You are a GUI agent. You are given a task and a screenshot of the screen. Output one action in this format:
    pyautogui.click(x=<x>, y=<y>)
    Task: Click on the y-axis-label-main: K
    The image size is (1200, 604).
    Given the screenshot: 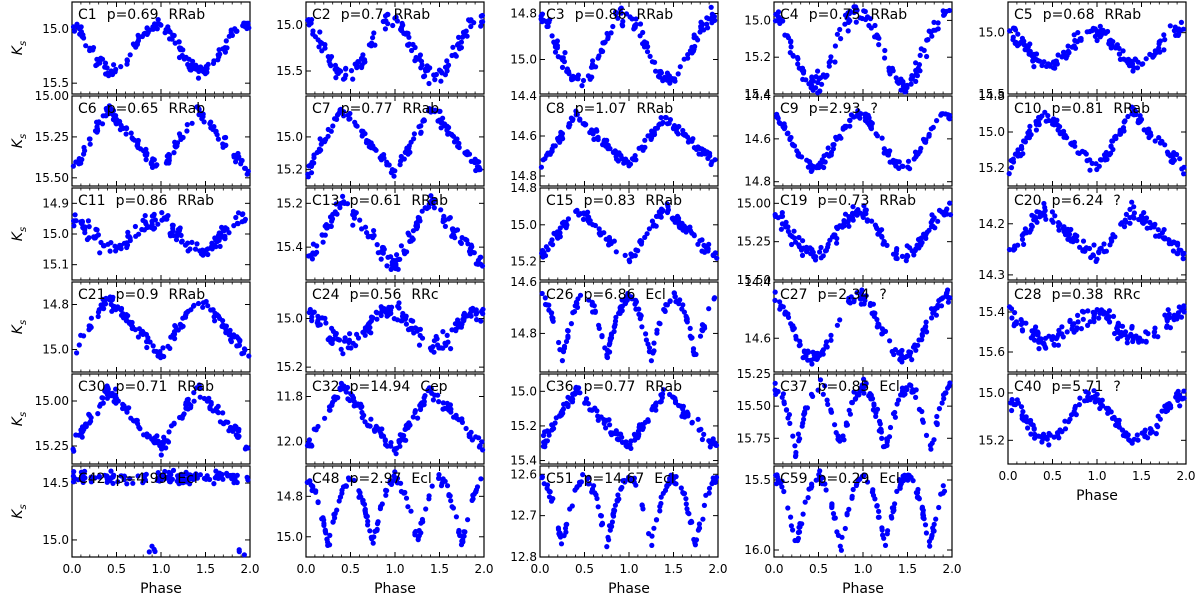 What is the action you would take?
    pyautogui.click(x=18, y=49)
    